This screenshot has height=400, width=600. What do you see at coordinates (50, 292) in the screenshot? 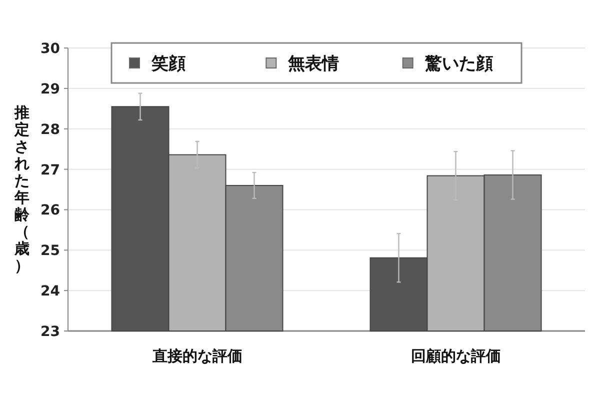
I see `y-tick-label: 24` at bounding box center [50, 292].